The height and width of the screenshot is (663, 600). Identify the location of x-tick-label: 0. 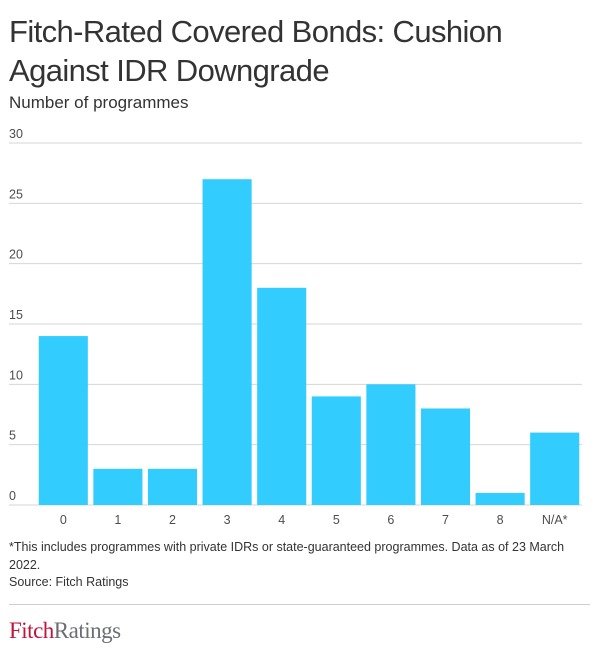
(63, 520).